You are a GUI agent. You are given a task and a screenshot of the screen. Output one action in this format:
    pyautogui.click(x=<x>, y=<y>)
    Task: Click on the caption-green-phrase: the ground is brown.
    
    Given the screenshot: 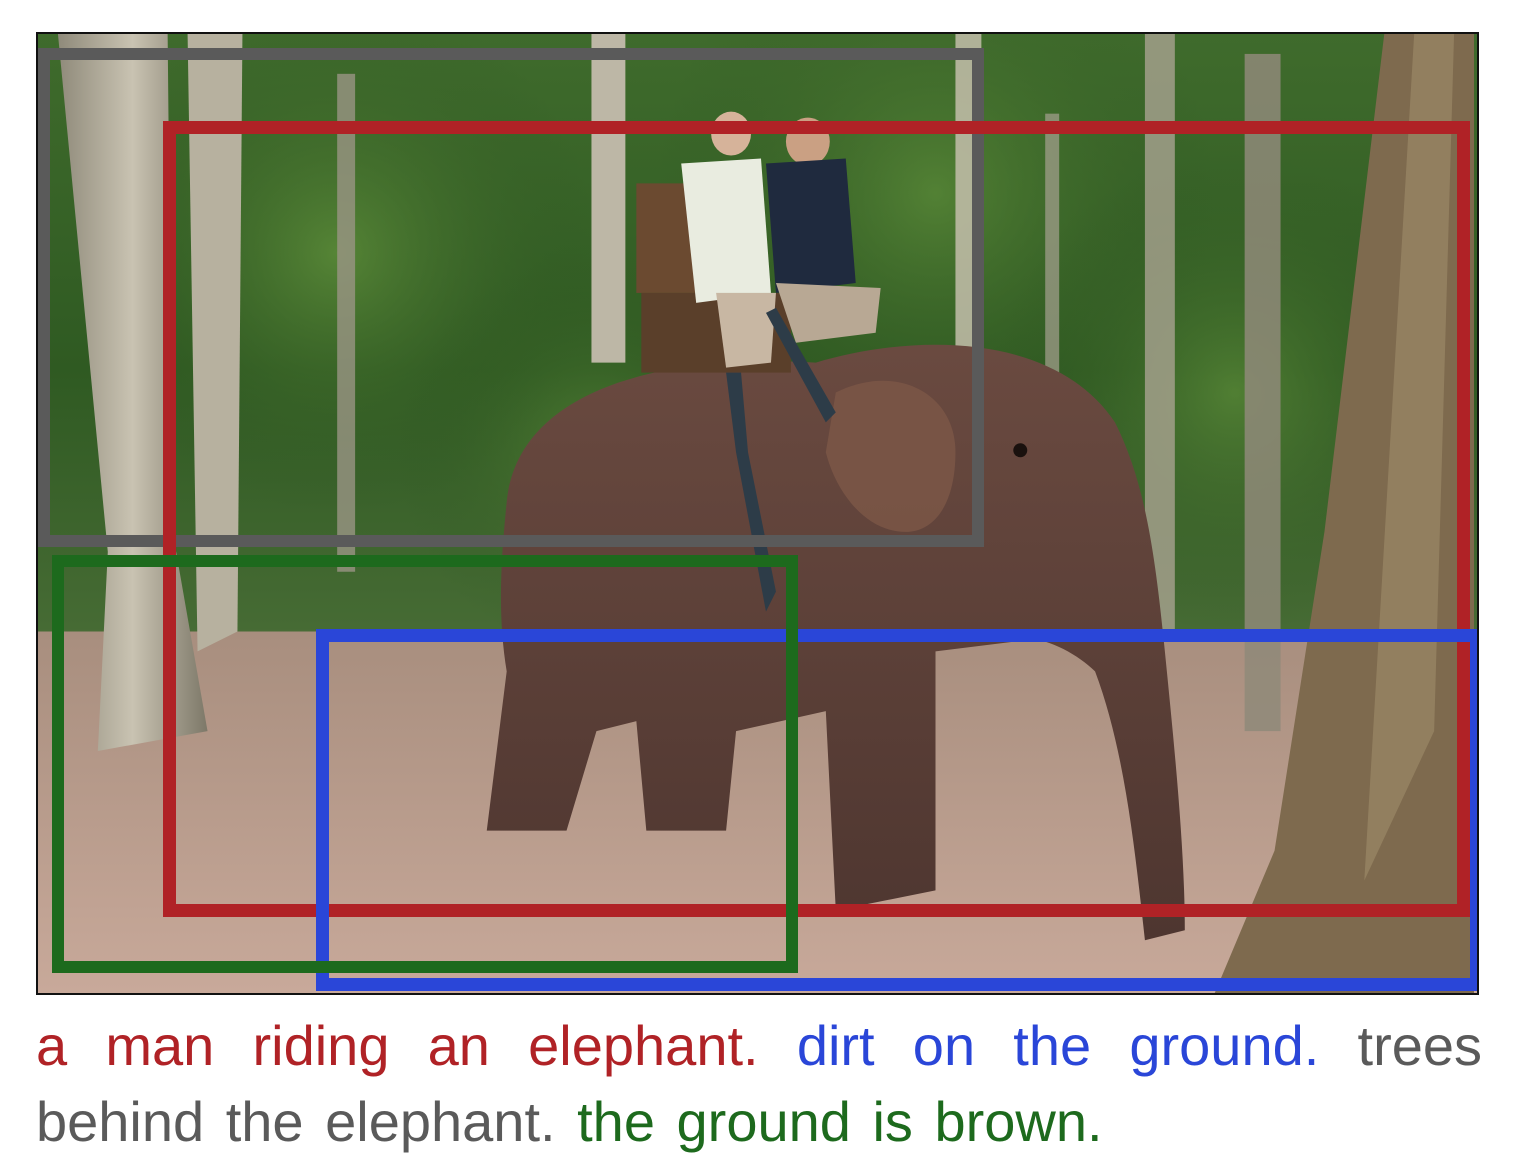 What is the action you would take?
    pyautogui.click(x=840, y=1121)
    